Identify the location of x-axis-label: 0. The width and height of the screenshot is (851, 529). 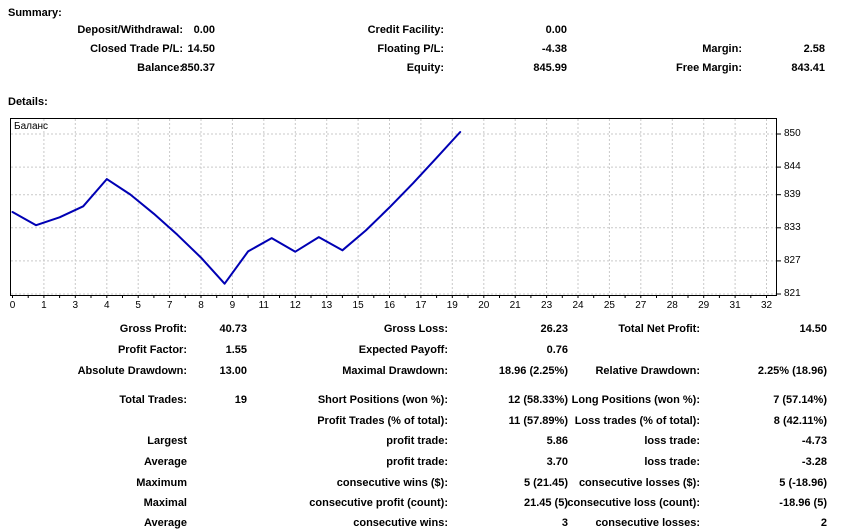
(12, 305).